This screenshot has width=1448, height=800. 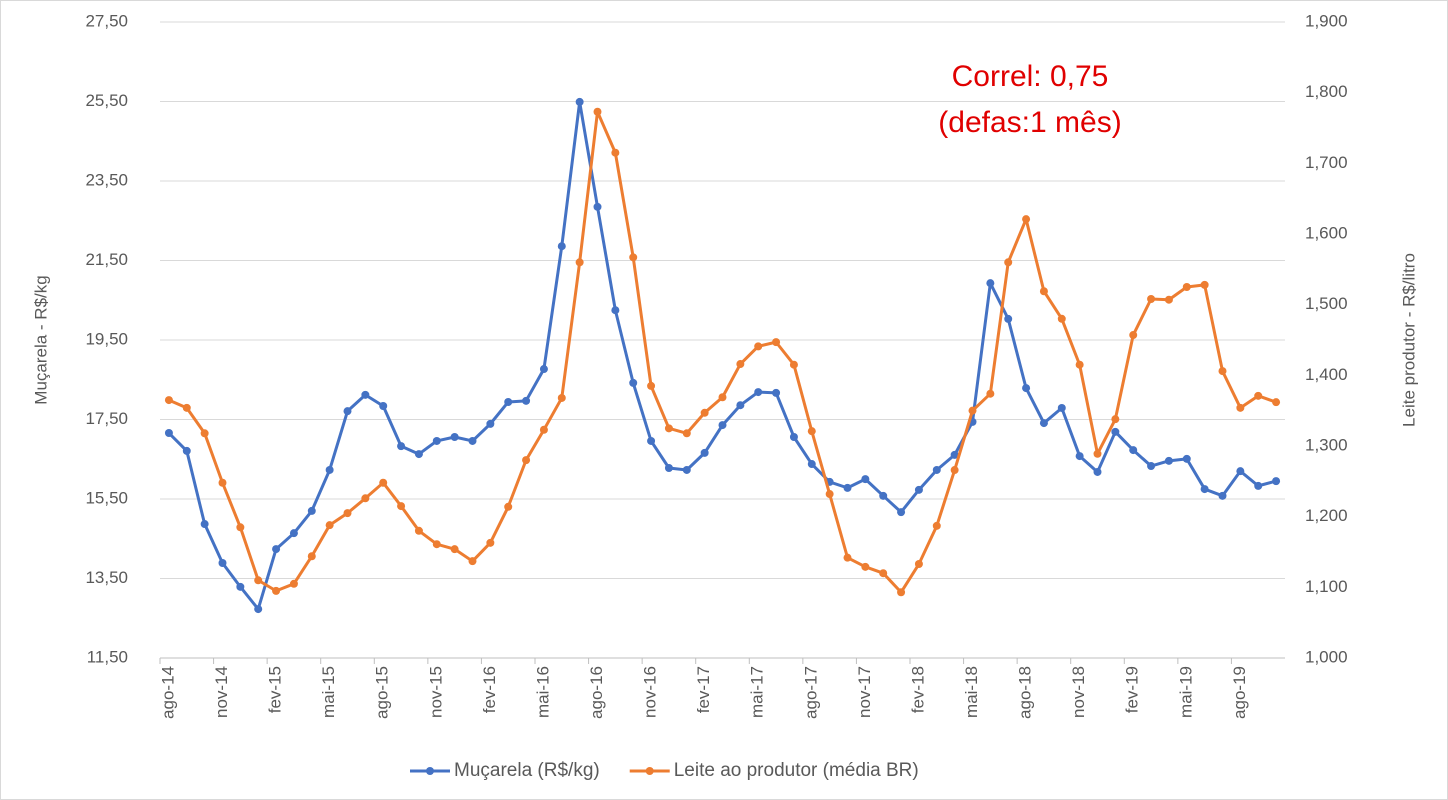 What do you see at coordinates (1326, 162) in the screenshot?
I see `y2-tick-label: 1,700` at bounding box center [1326, 162].